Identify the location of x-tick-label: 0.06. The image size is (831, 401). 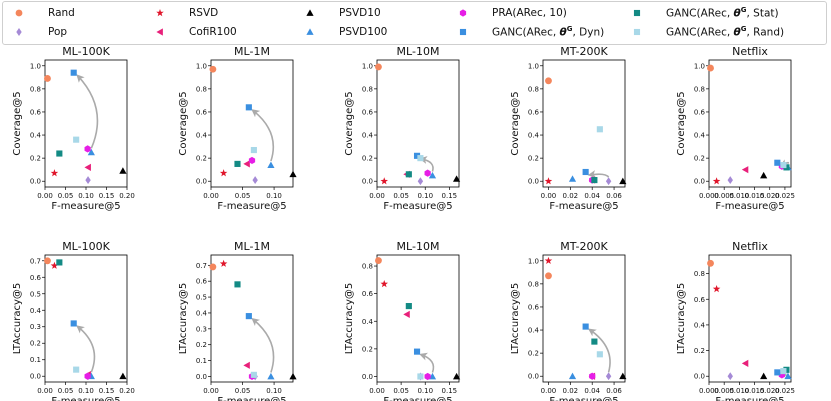
(614, 391).